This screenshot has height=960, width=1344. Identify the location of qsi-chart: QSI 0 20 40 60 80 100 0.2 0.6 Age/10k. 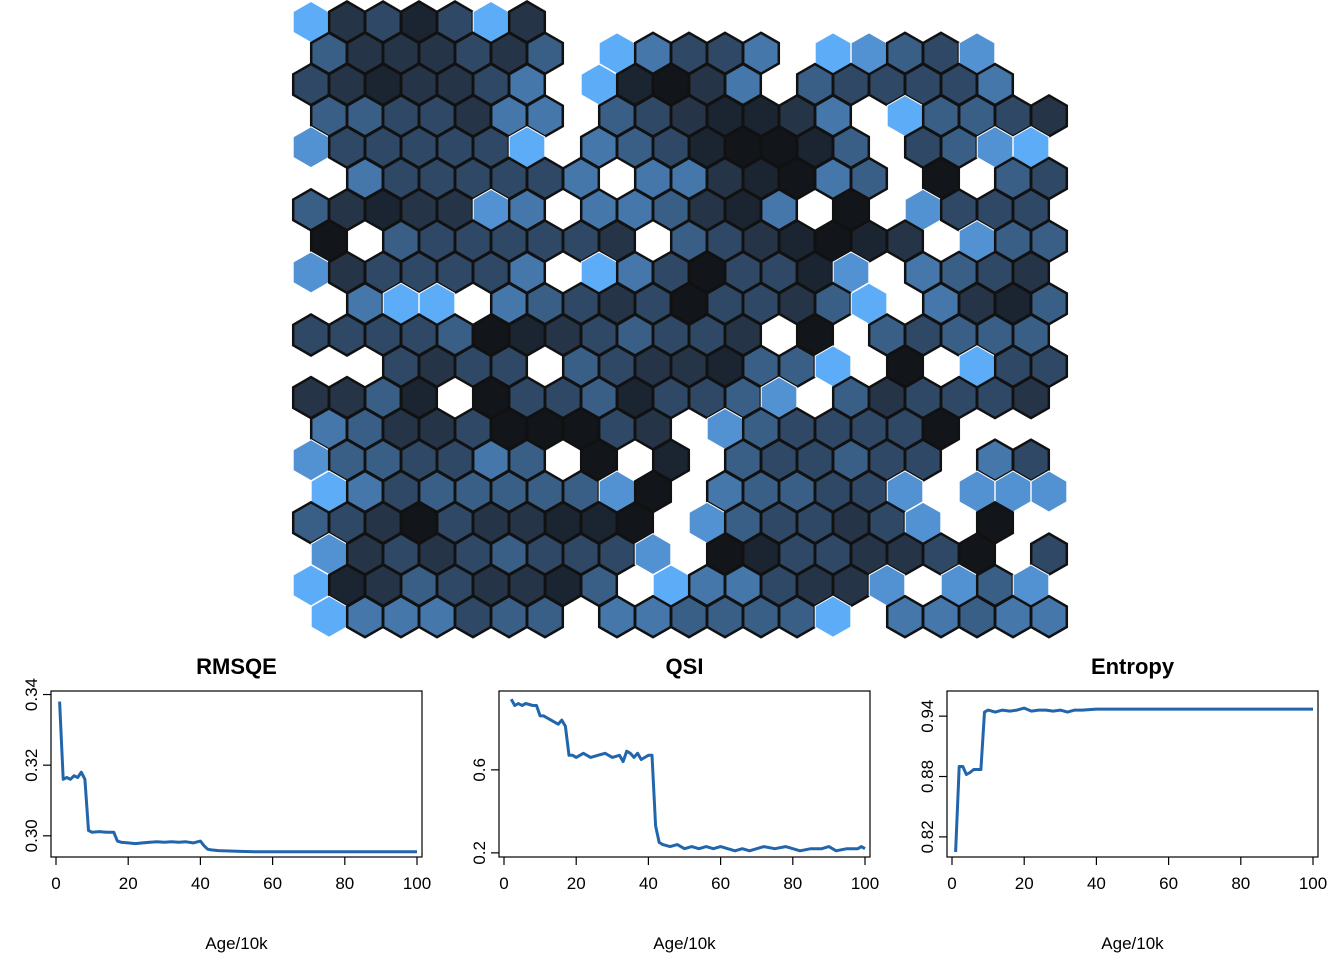
(674, 803).